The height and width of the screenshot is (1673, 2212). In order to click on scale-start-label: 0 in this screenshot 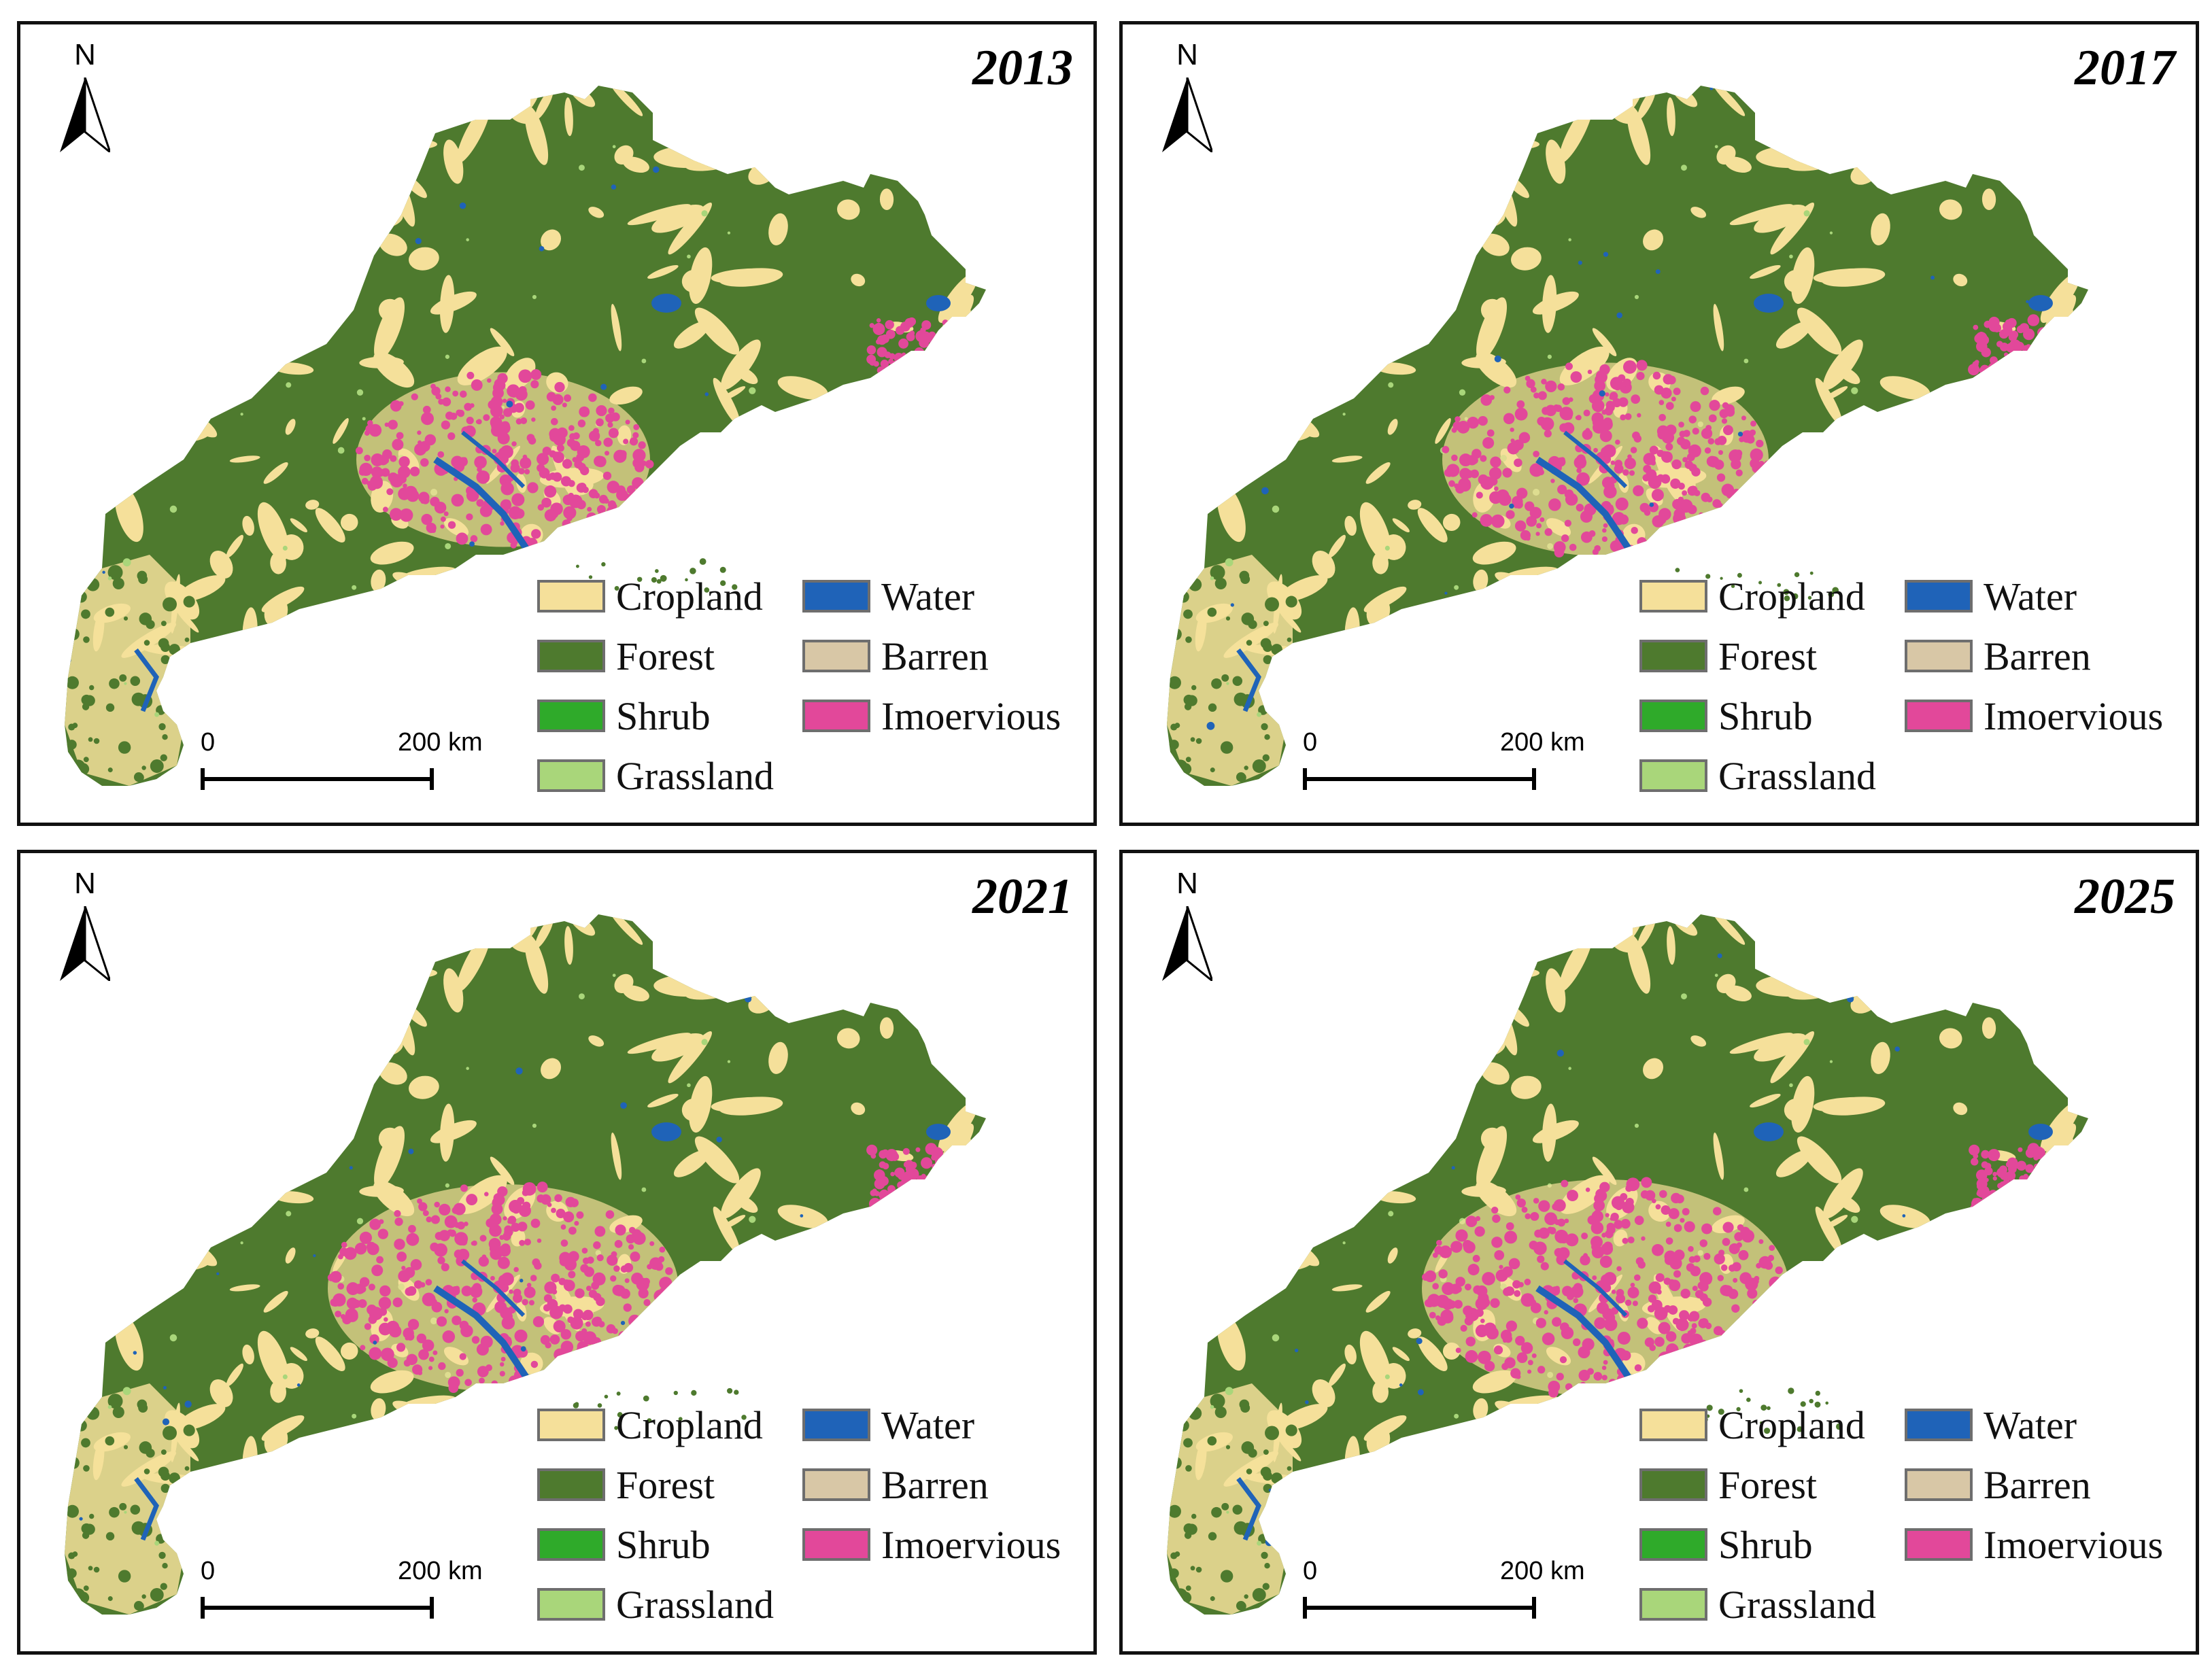, I will do `click(209, 742)`.